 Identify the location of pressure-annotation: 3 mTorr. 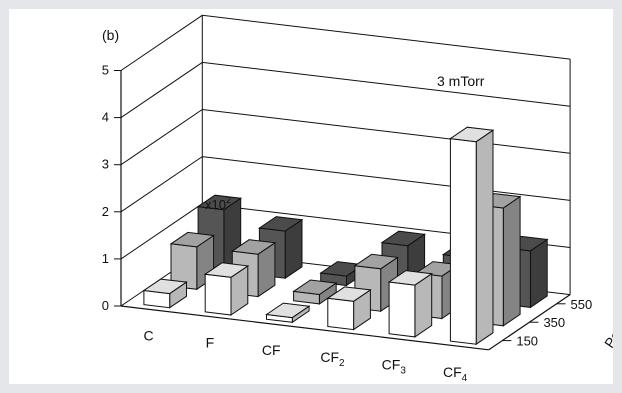
(461, 81).